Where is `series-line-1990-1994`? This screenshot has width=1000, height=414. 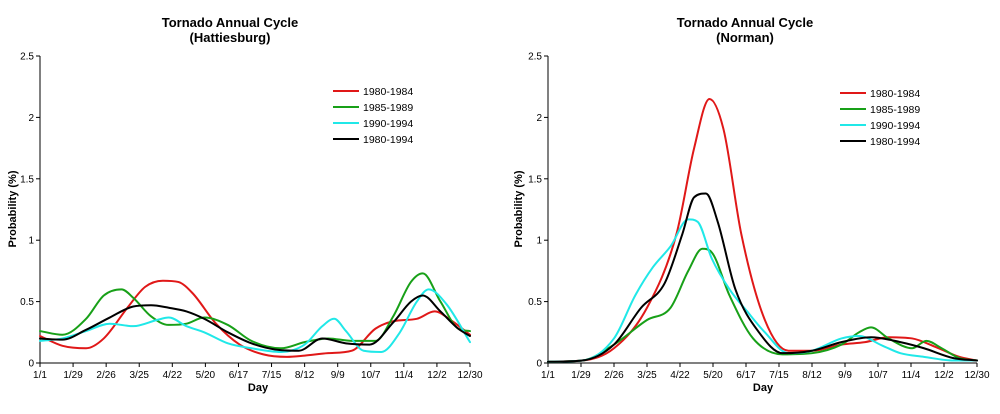 series-line-1990-1994 is located at coordinates (255, 320).